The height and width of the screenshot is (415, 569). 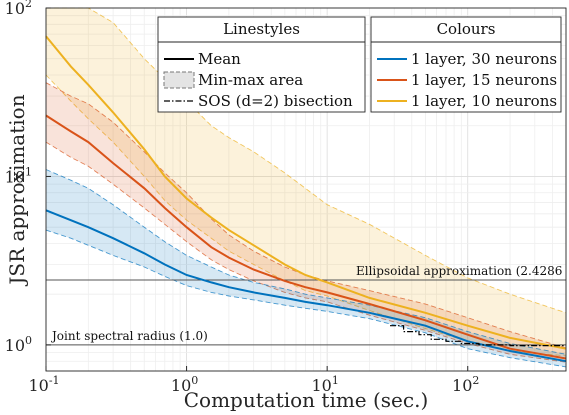 What do you see at coordinates (459, 271) in the screenshot?
I see `reference-label-0: Ellipsoidal approximation (2.4286` at bounding box center [459, 271].